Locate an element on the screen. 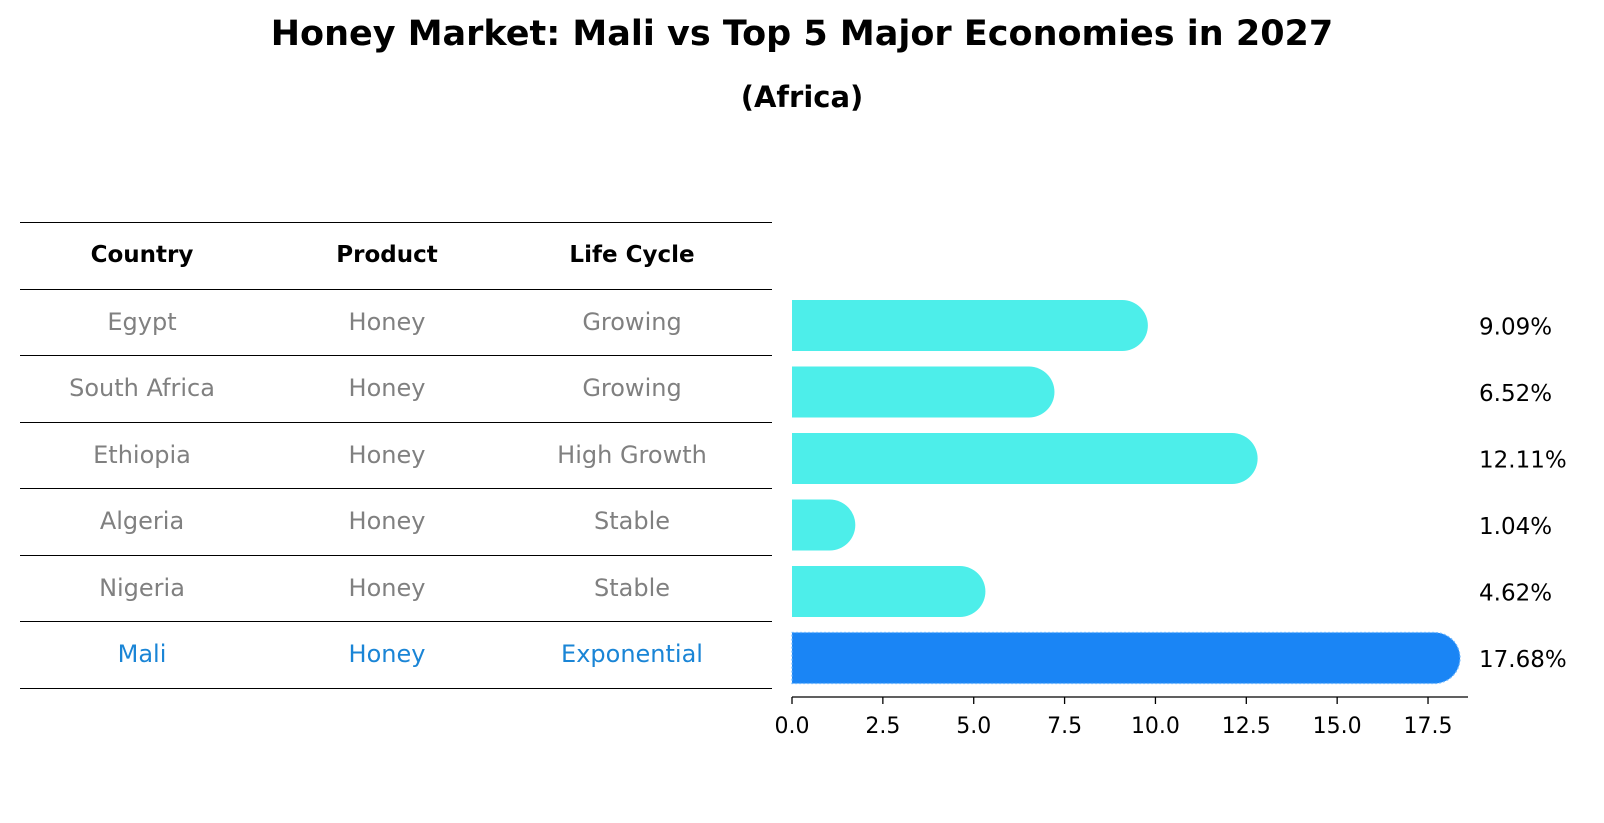 The width and height of the screenshot is (1604, 823). header-product: Product is located at coordinates (387, 255).